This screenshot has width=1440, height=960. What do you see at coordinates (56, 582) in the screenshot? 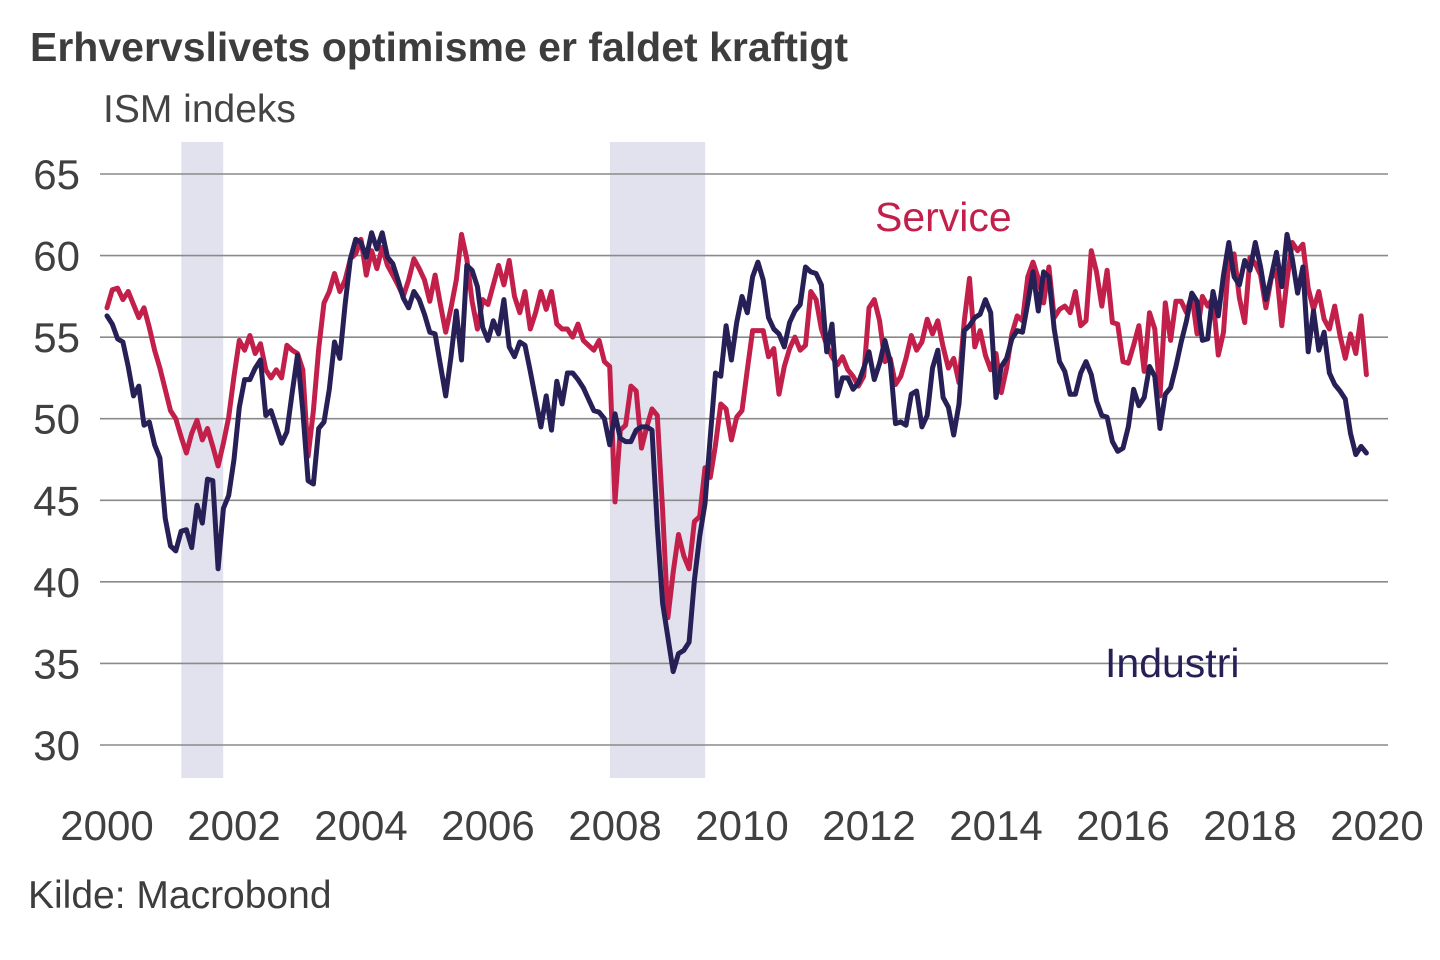
I see `y-tick-label: 40` at bounding box center [56, 582].